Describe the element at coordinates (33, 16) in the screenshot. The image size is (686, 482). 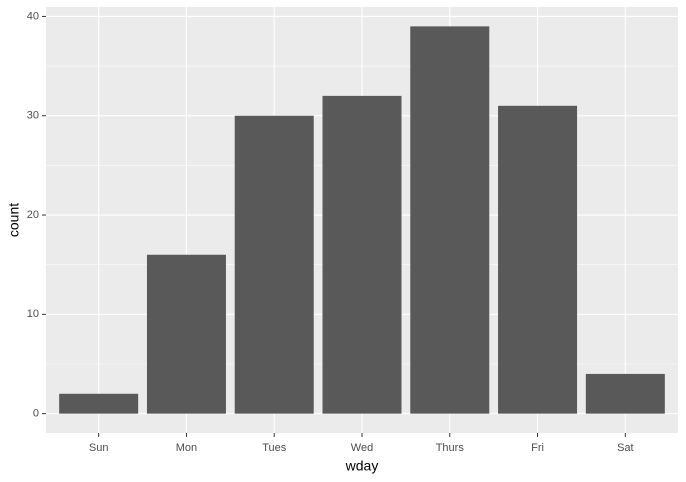
I see `y-tick-label: 40` at that location.